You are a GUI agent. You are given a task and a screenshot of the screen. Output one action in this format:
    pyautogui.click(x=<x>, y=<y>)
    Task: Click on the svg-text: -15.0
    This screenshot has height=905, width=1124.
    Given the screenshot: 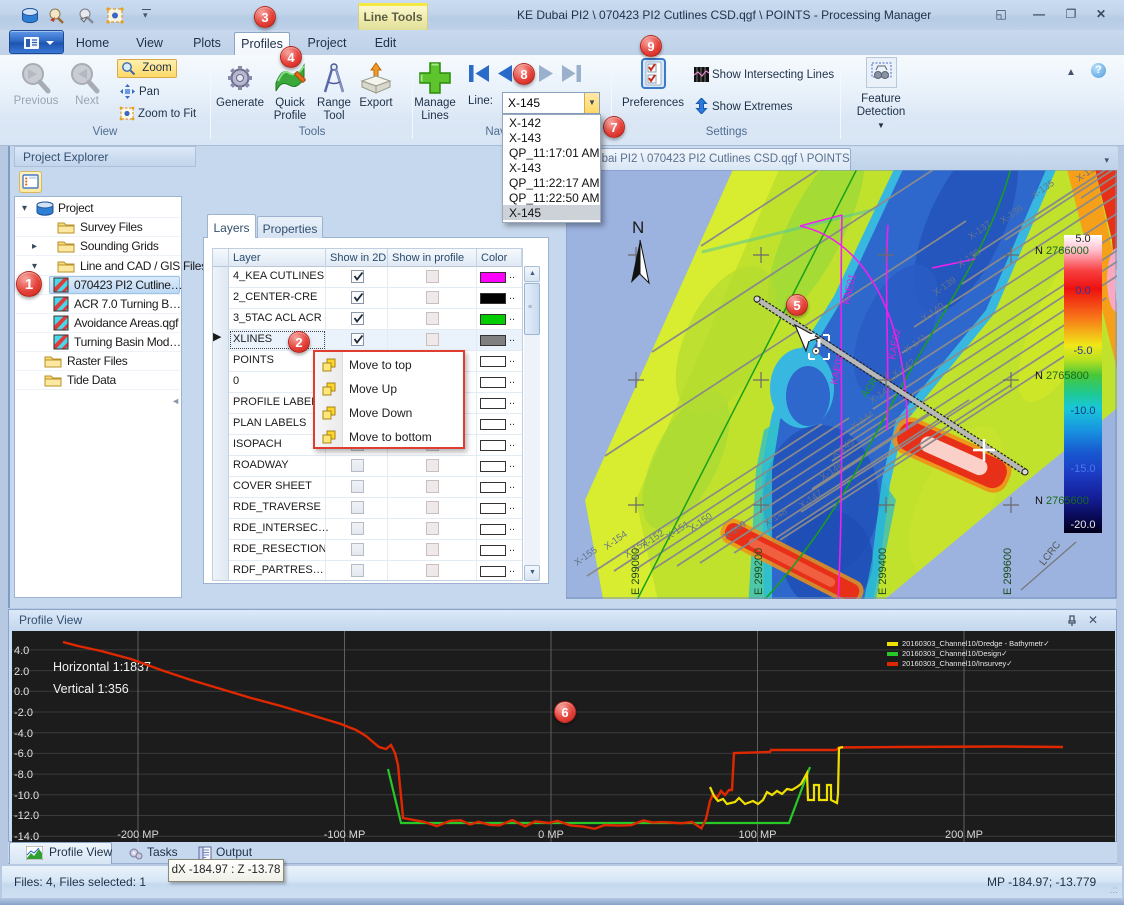 What is the action you would take?
    pyautogui.click(x=1082, y=469)
    